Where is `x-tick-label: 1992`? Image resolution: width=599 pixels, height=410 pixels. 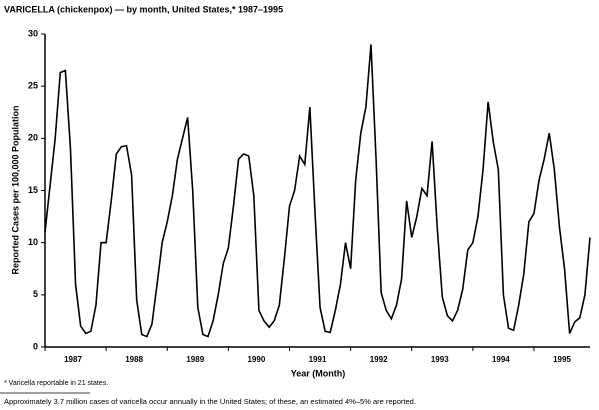
x-tick-label: 1992 is located at coordinates (379, 359).